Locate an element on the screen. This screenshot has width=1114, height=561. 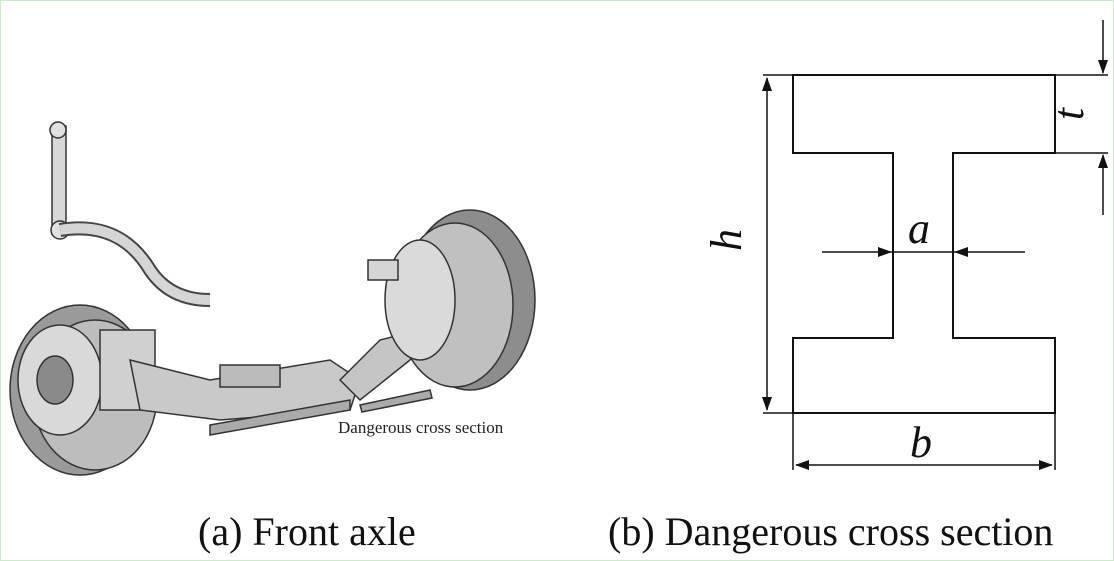
a-label: a is located at coordinates (919, 228).